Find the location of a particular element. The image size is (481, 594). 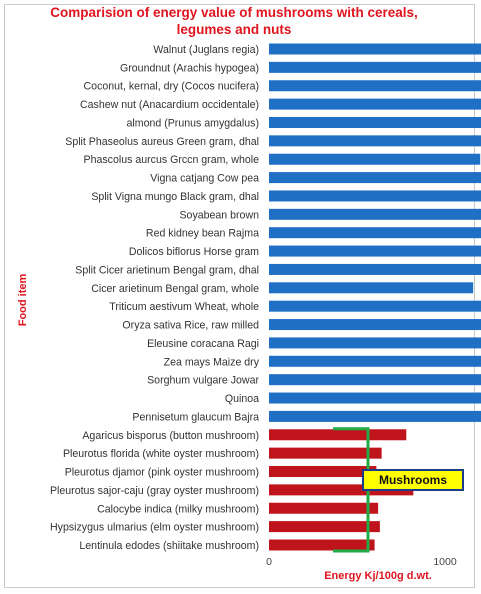

x-tick-label: 0 is located at coordinates (269, 562).